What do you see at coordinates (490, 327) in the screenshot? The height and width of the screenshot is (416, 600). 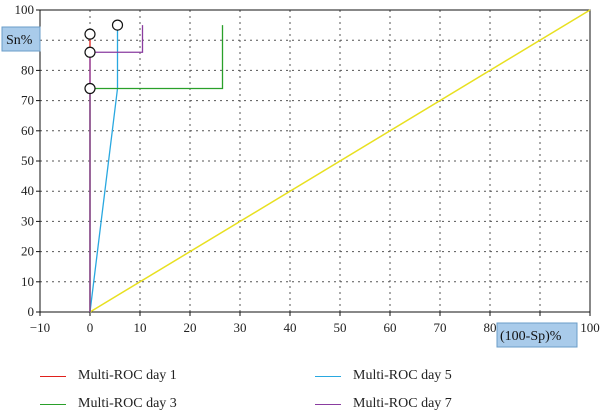 I see `x-tick-label: 80` at bounding box center [490, 327].